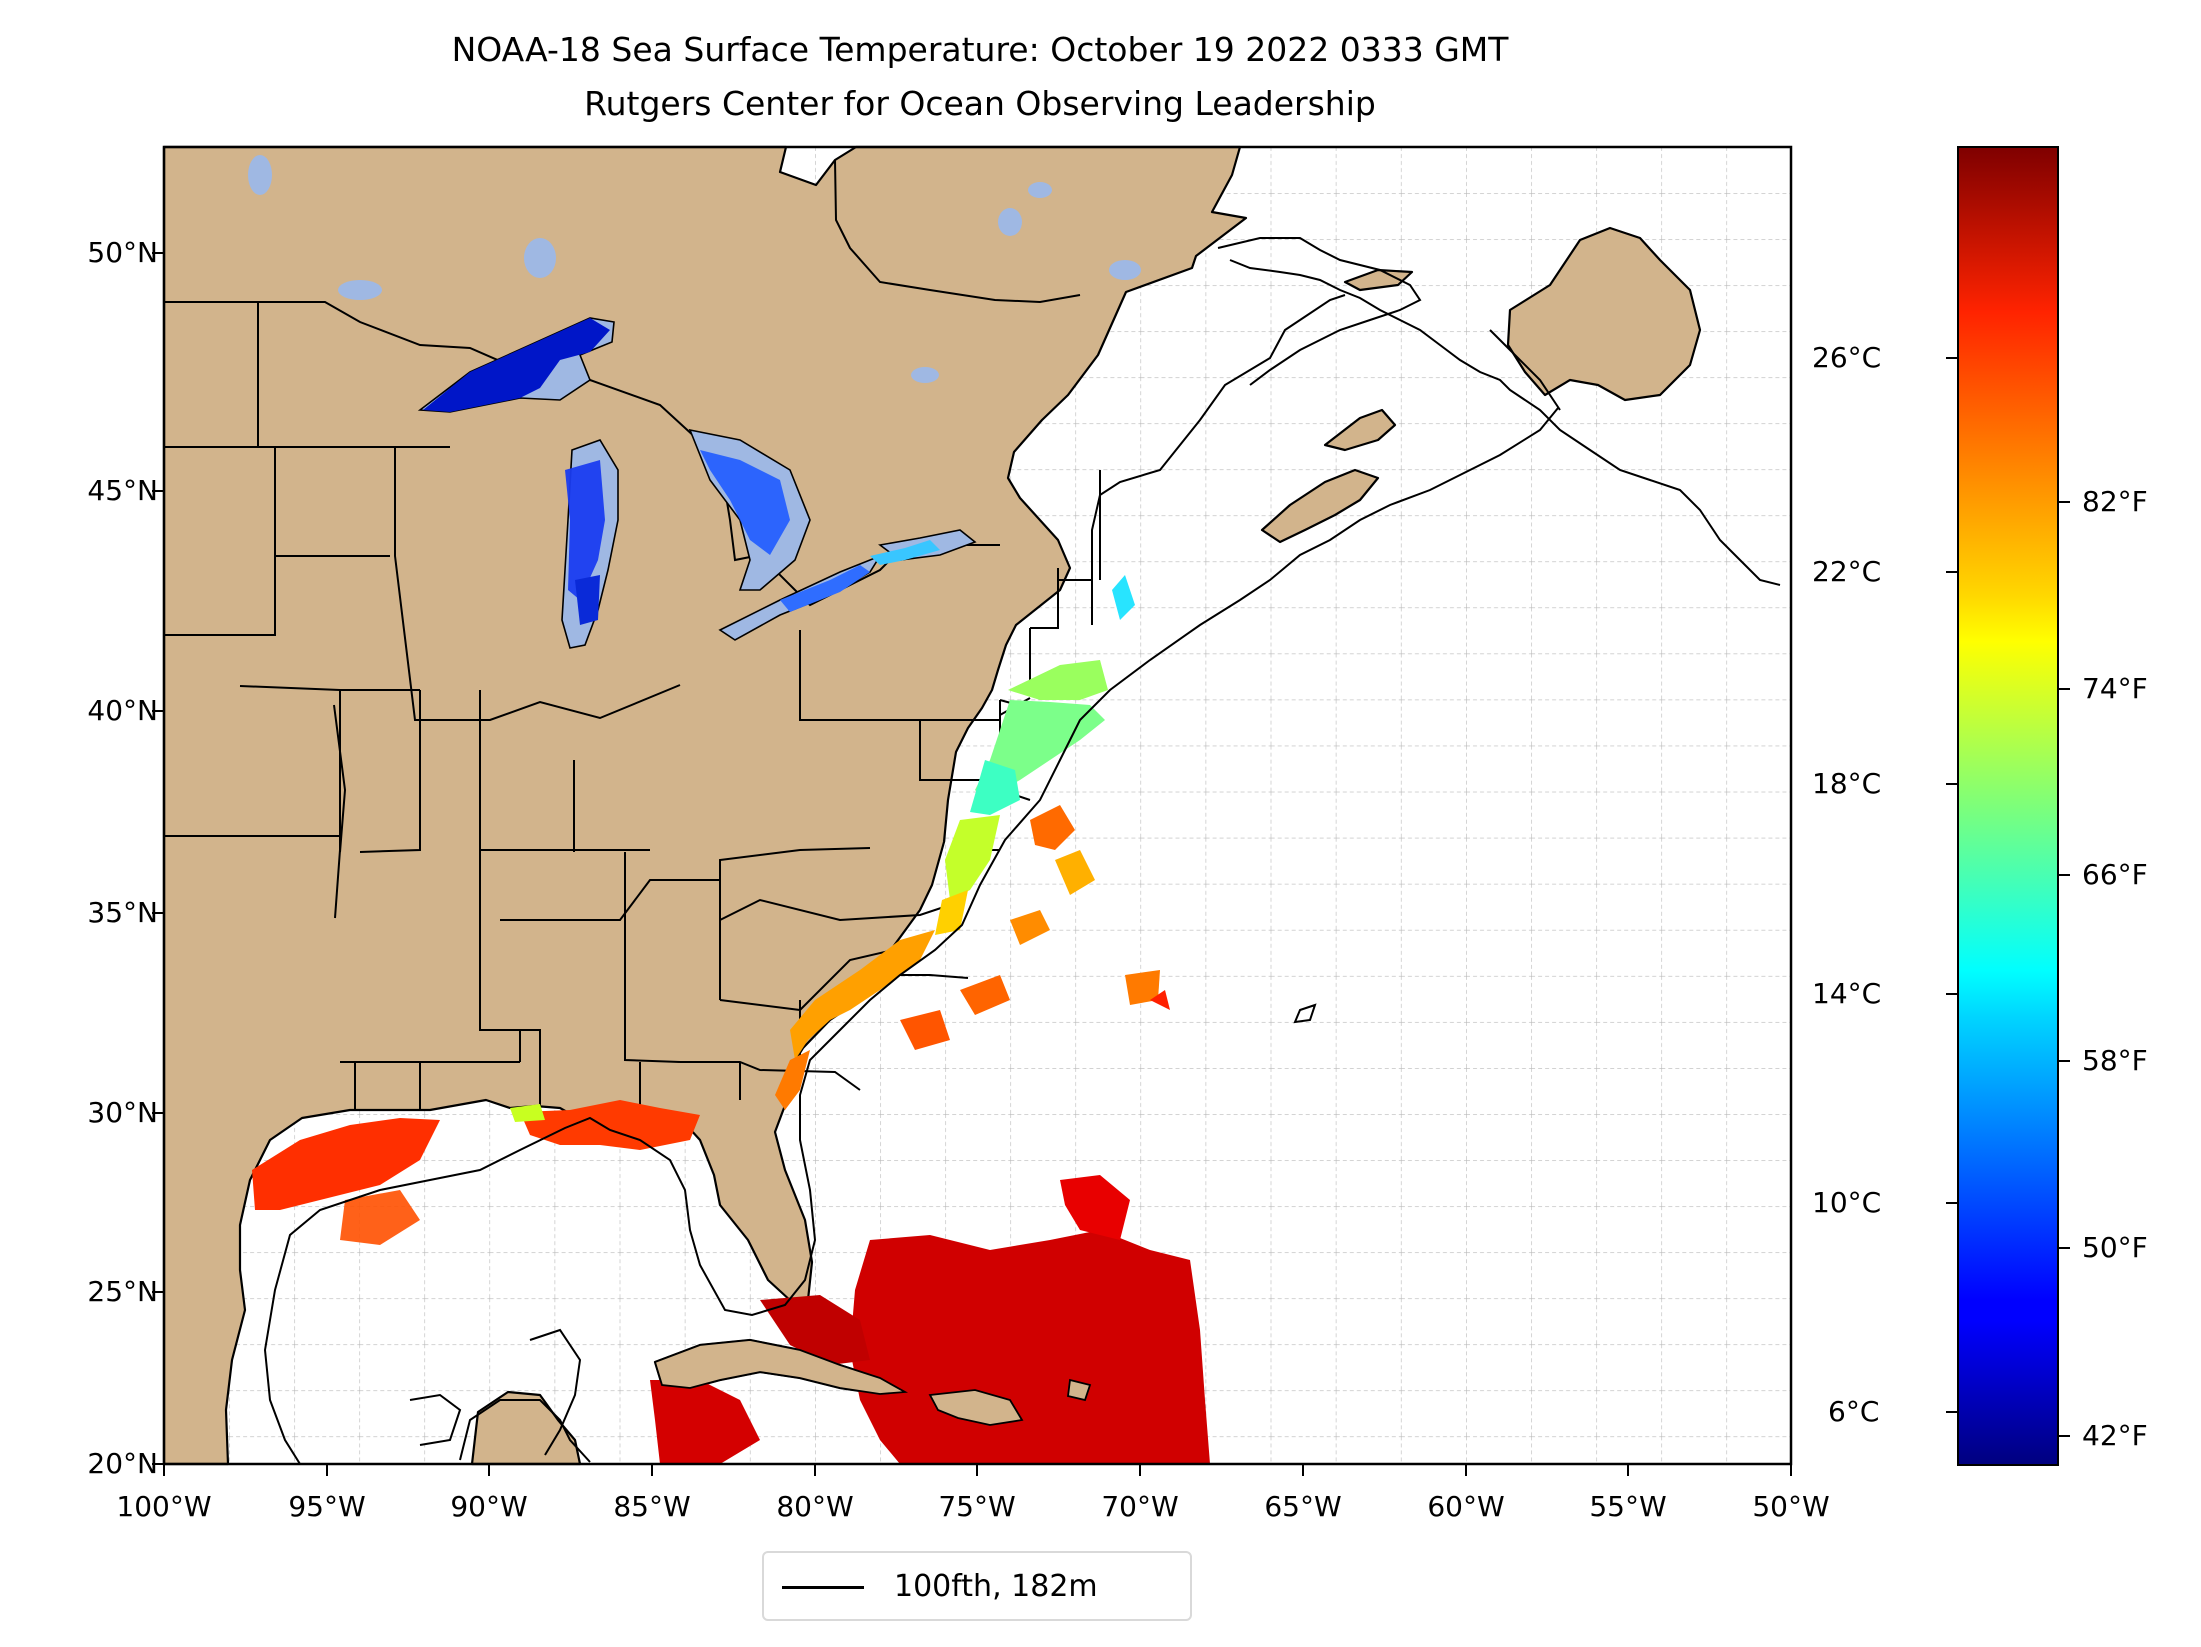 This screenshot has height=1647, width=2201. Describe the element at coordinates (1847, 571) in the screenshot. I see `colorbar-label-22c: 22°C` at that location.